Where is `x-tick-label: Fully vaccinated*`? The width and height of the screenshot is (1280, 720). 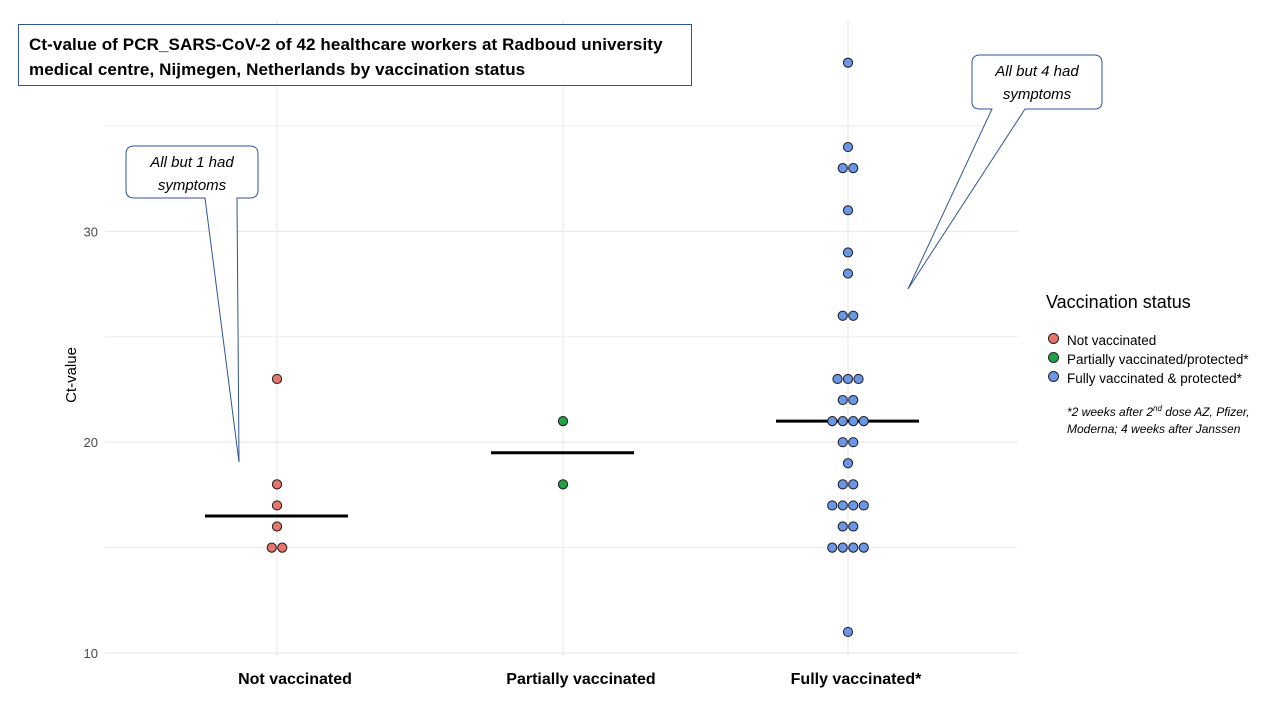 x-tick-label: Fully vaccinated* is located at coordinates (856, 679).